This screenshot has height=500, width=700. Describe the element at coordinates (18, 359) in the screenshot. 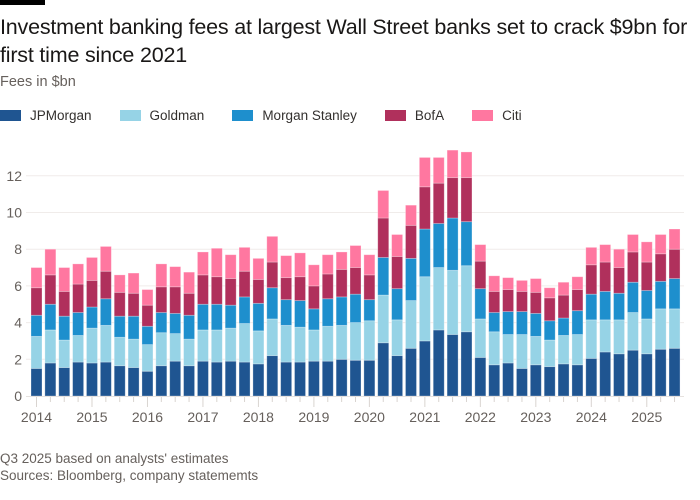

I see `y-tick-label: 2` at that location.